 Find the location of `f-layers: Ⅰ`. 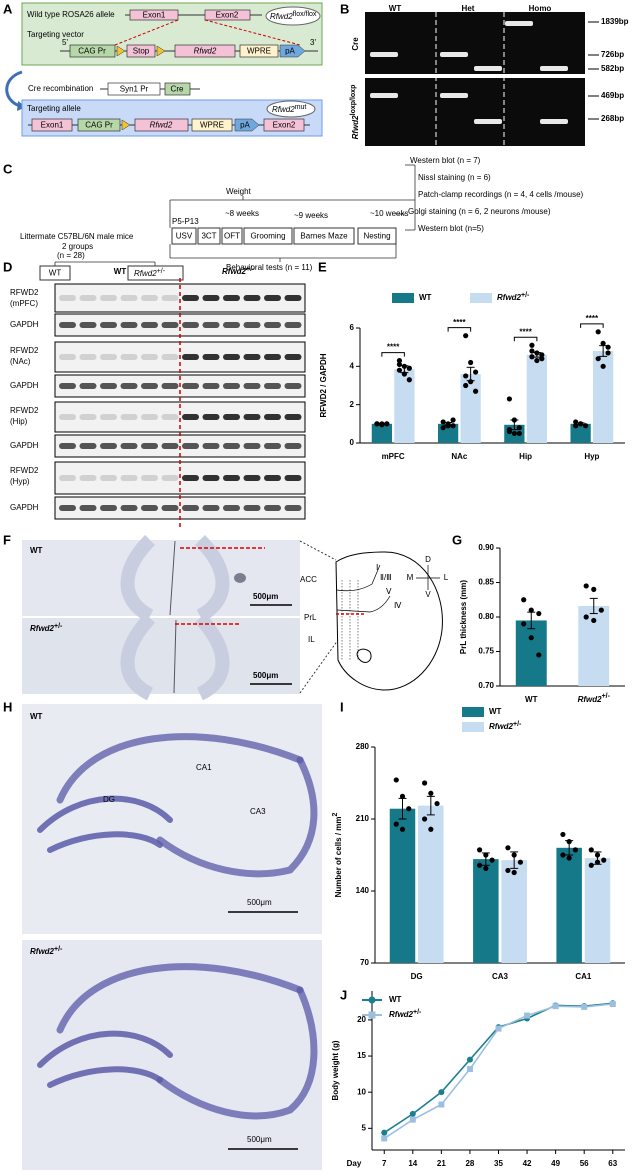

f-layers: Ⅰ is located at coordinates (377, 567).